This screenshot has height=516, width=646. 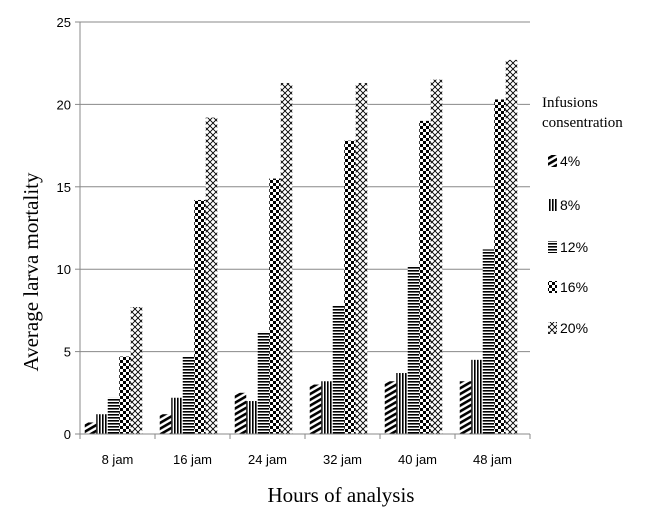 What do you see at coordinates (188, 395) in the screenshot?
I see `bar-12pct-16-jam` at bounding box center [188, 395].